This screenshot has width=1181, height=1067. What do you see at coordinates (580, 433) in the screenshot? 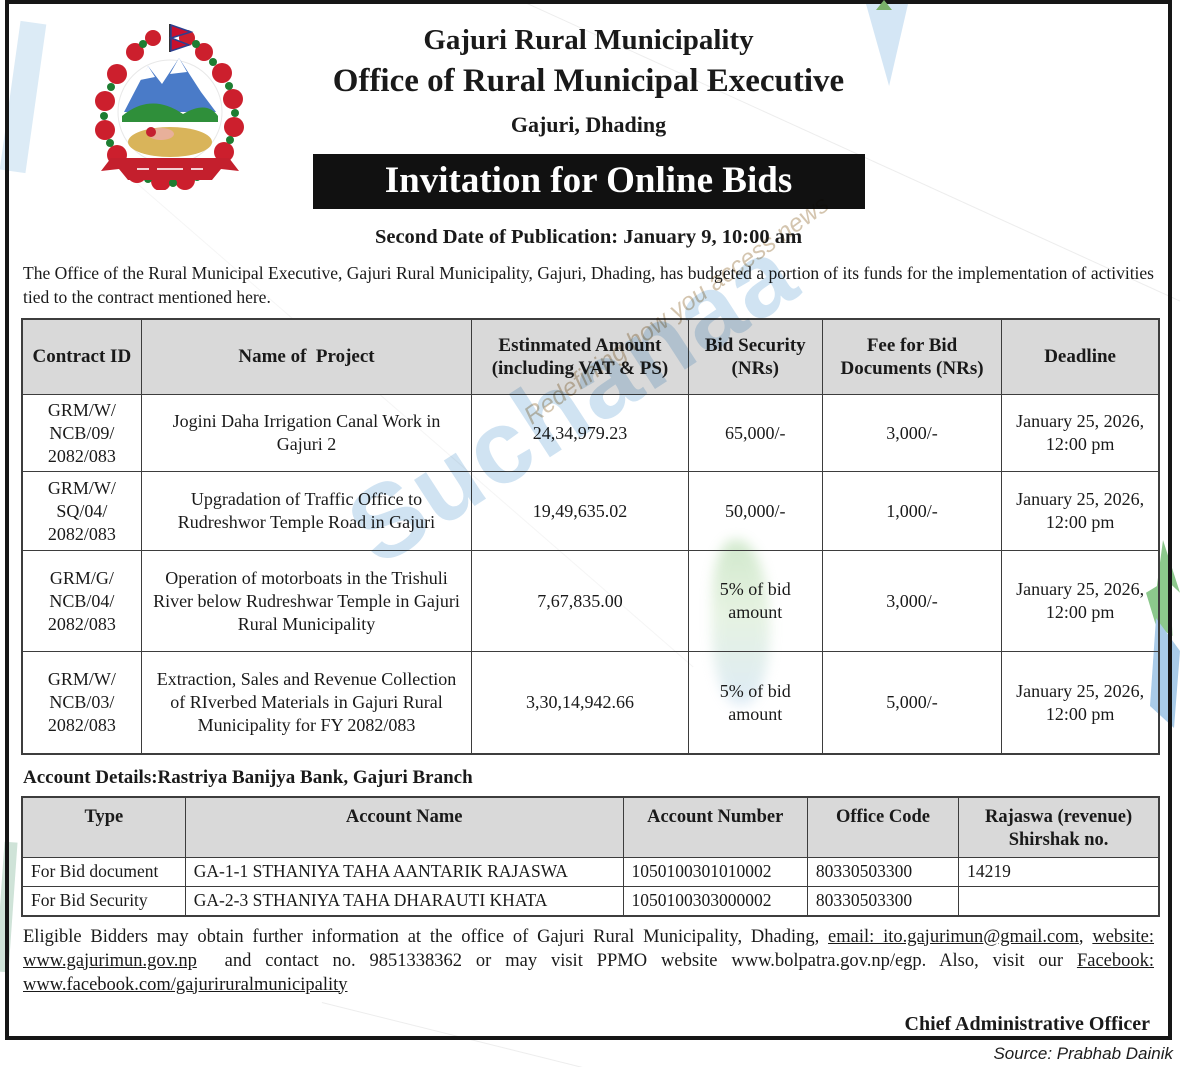
I see `amount-cell: 24,34,979.23` at bounding box center [580, 433].